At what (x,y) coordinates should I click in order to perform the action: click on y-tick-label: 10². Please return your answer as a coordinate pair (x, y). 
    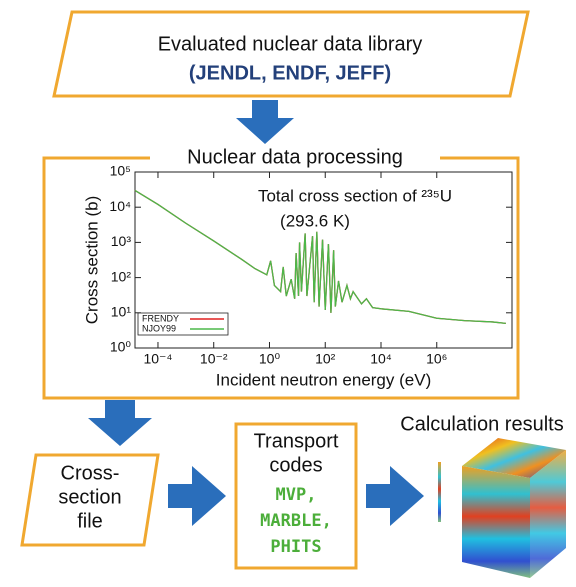
    Looking at the image, I should click on (121, 276).